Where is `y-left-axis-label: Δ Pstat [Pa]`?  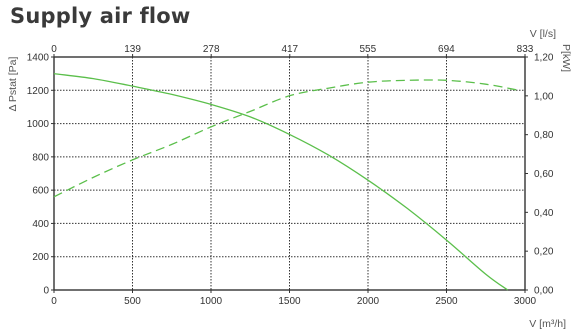
y-left-axis-label: Δ Pstat [Pa] is located at coordinates (13, 83).